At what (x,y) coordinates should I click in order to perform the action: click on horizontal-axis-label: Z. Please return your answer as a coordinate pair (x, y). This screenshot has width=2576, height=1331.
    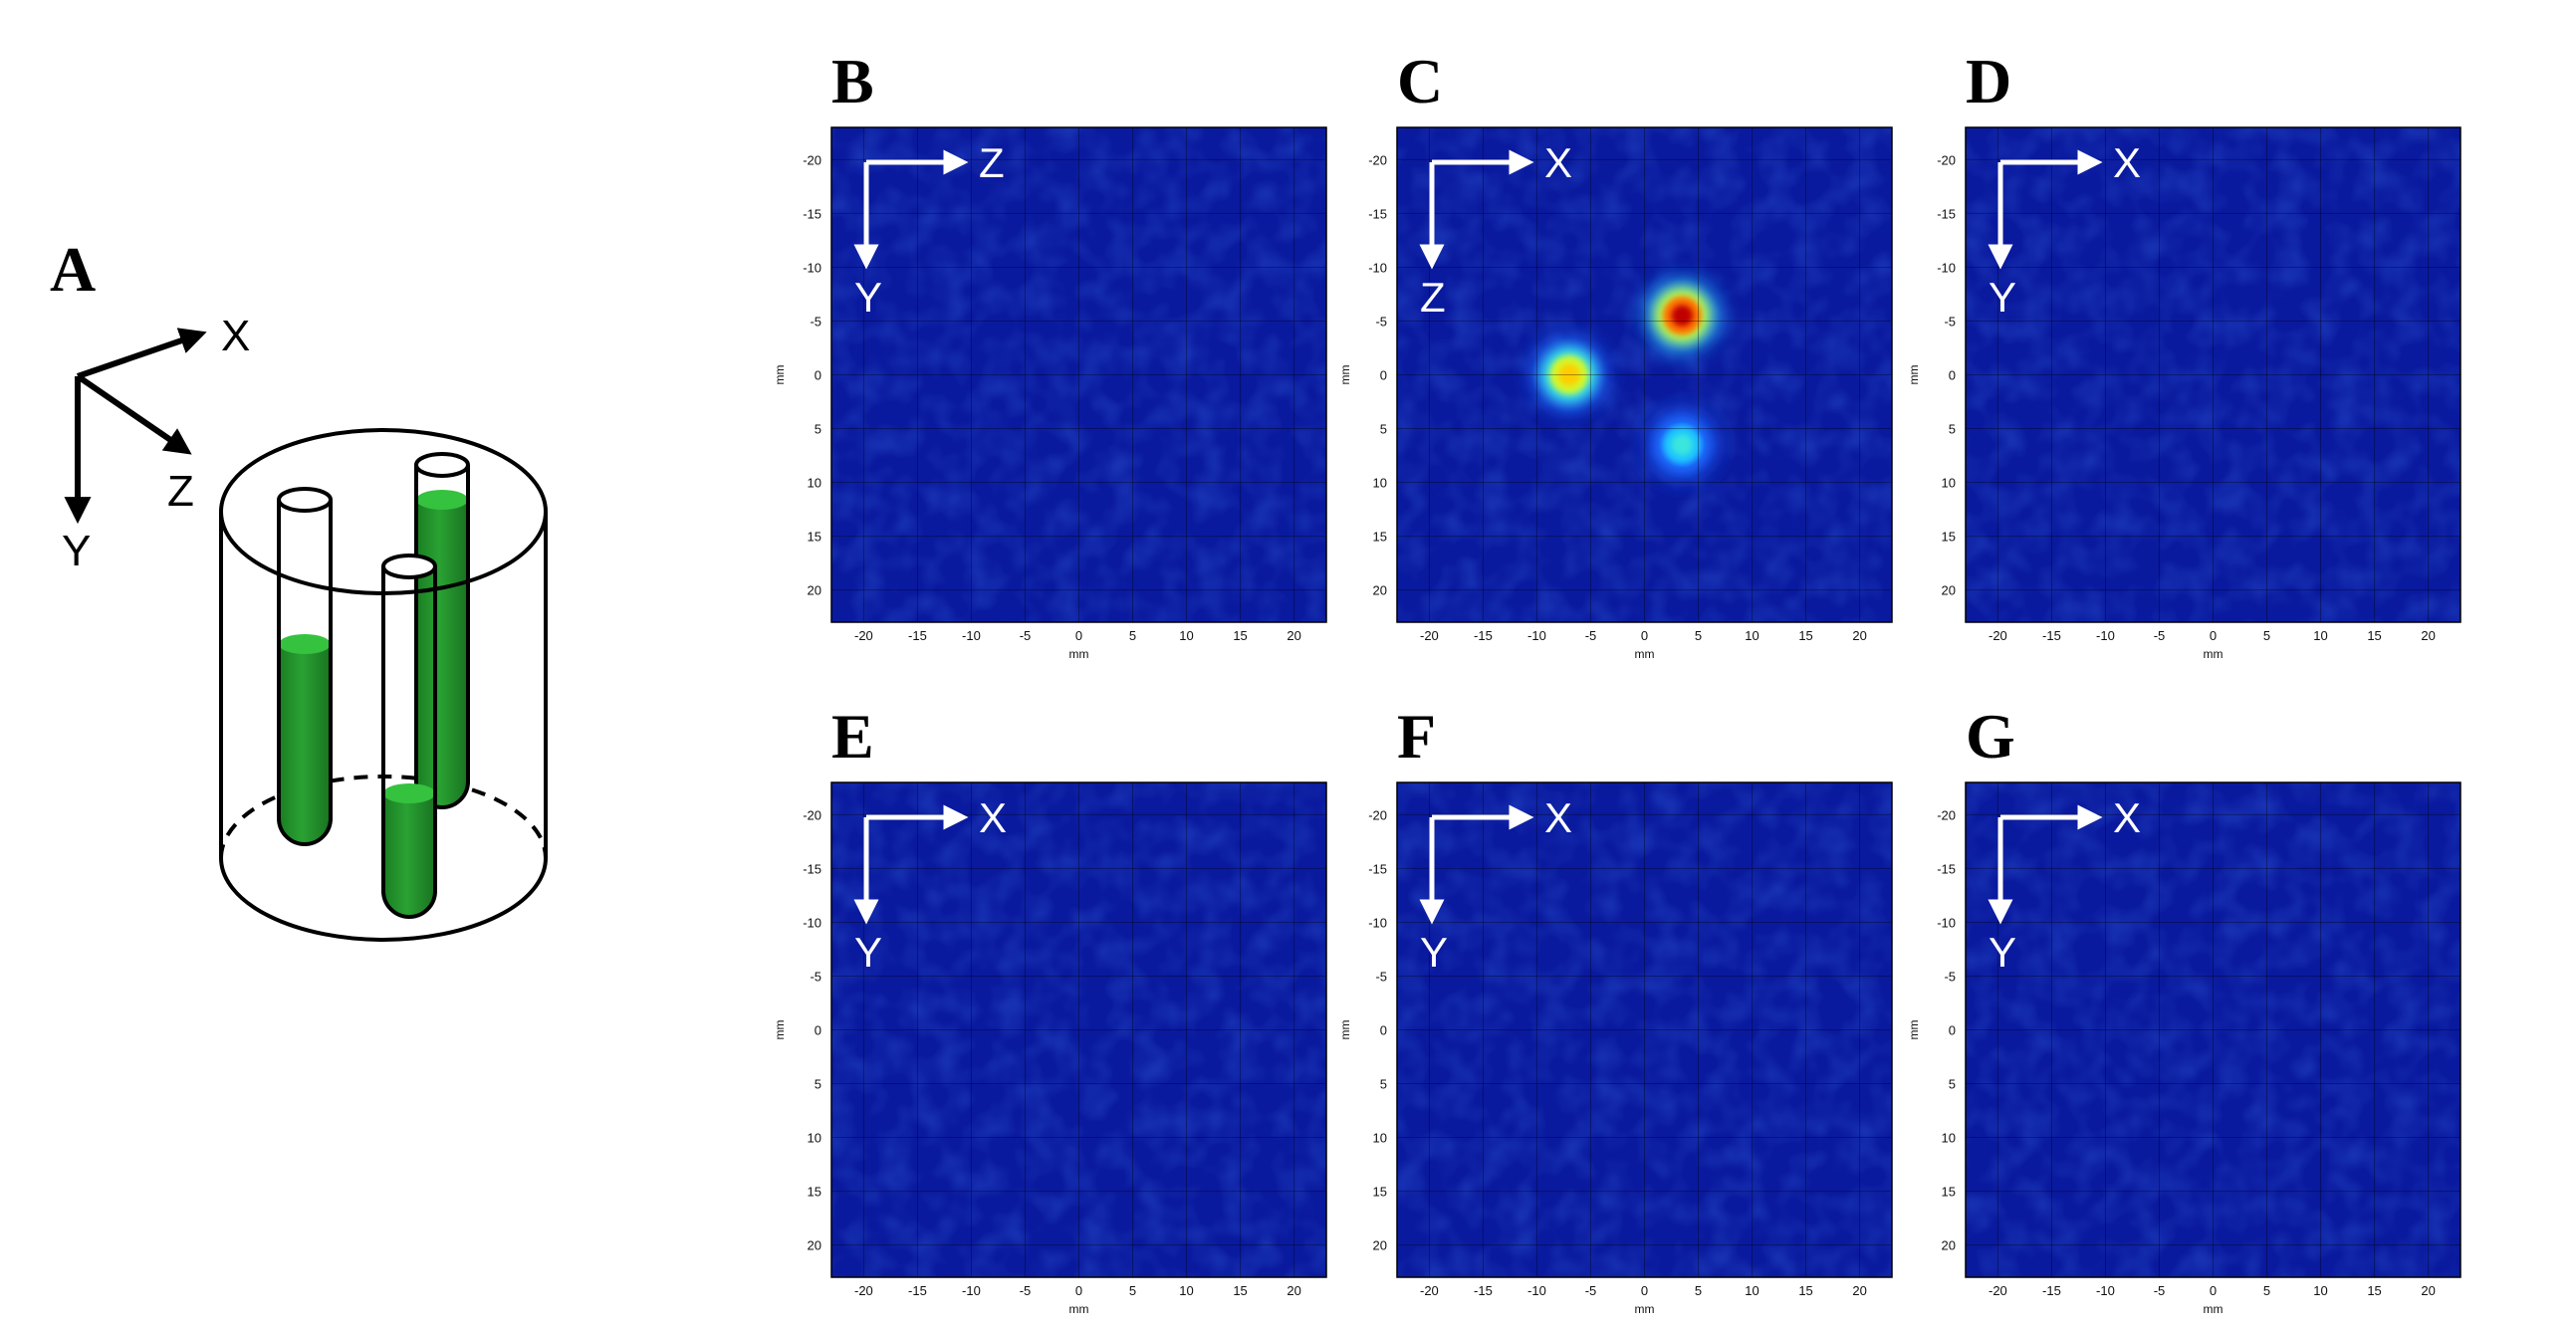
    Looking at the image, I should click on (992, 163).